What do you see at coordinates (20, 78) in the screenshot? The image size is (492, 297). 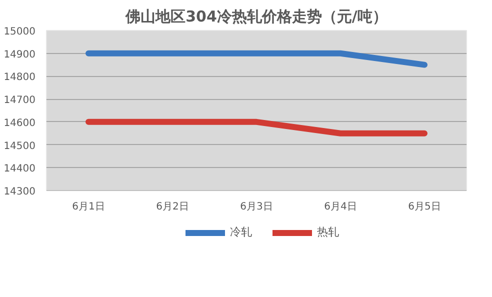 I see `y-tick-label: 14800` at bounding box center [20, 78].